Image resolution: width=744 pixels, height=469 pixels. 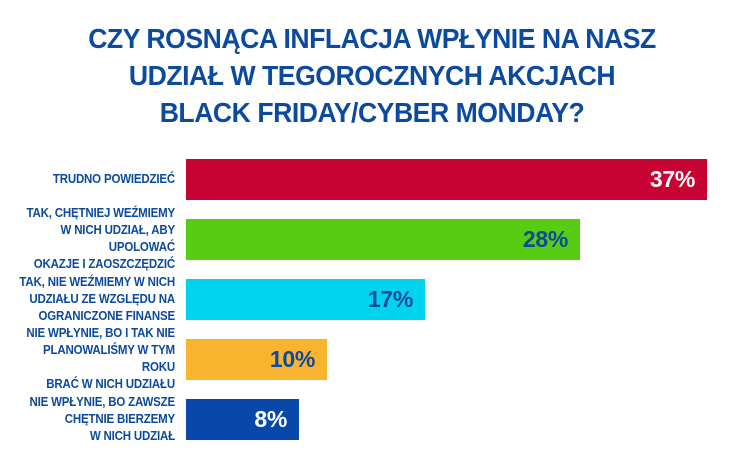 What do you see at coordinates (242, 419) in the screenshot?
I see `bar: 8%` at bounding box center [242, 419].